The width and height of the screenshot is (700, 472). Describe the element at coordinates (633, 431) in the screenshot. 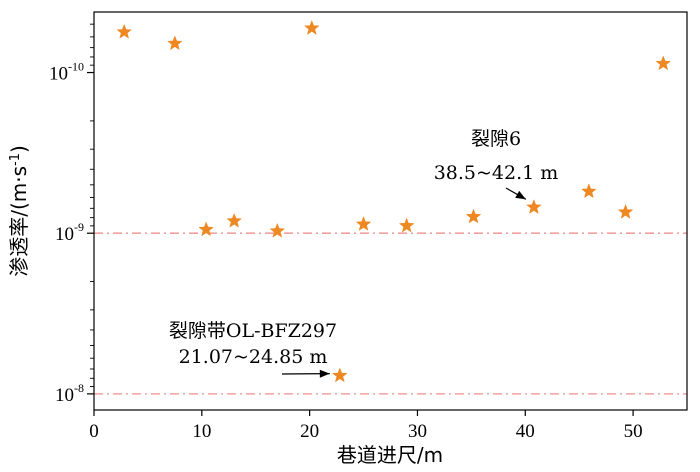

I see `x-tick-label-5: 50` at that location.